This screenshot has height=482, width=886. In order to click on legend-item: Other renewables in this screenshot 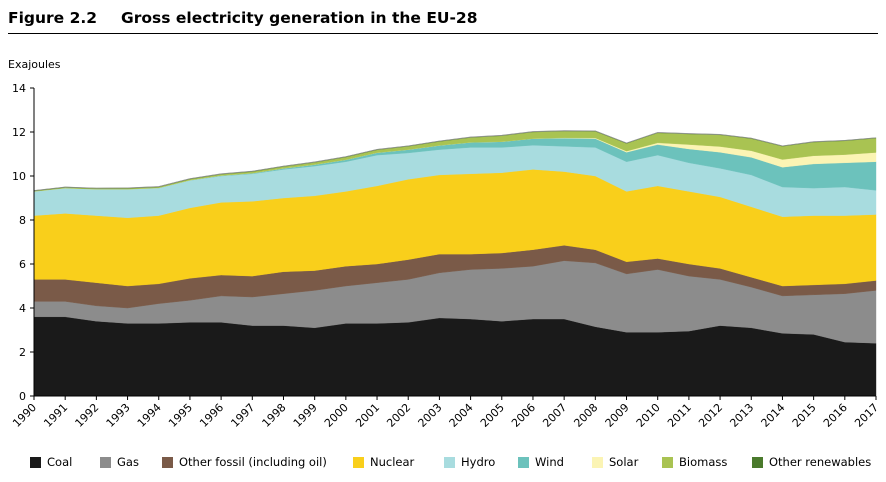, I will do `click(811, 462)`.